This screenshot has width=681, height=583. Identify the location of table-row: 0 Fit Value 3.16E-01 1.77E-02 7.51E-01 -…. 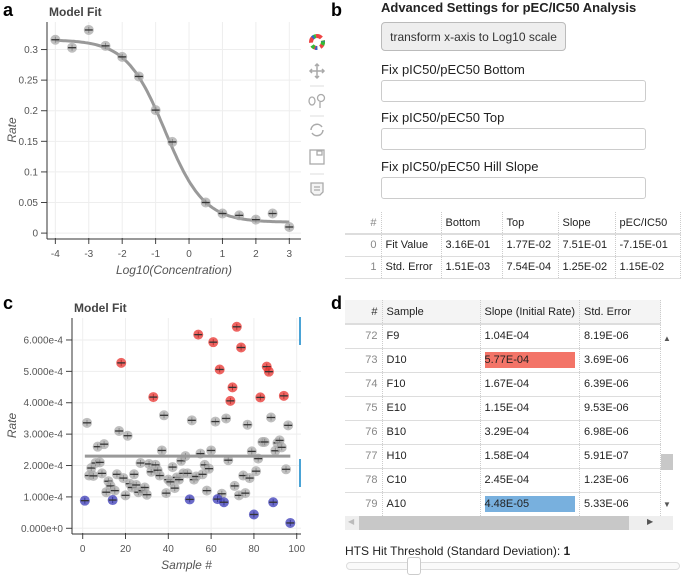
(513, 245).